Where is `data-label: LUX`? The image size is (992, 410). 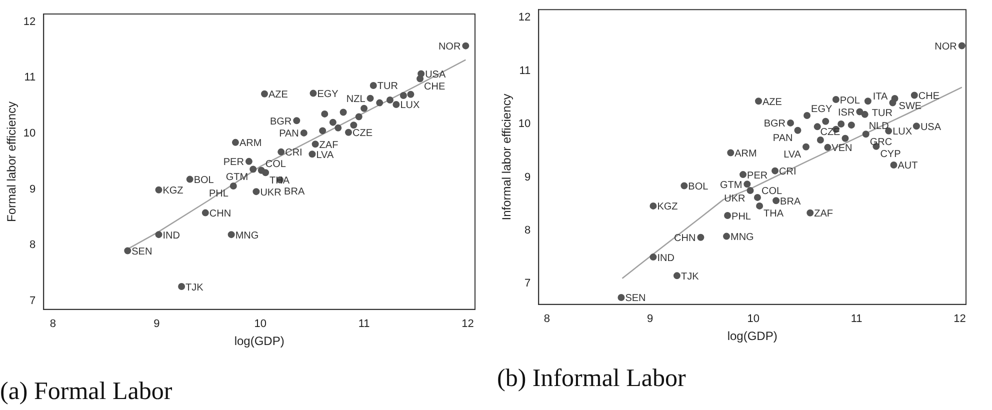 data-label: LUX is located at coordinates (410, 106).